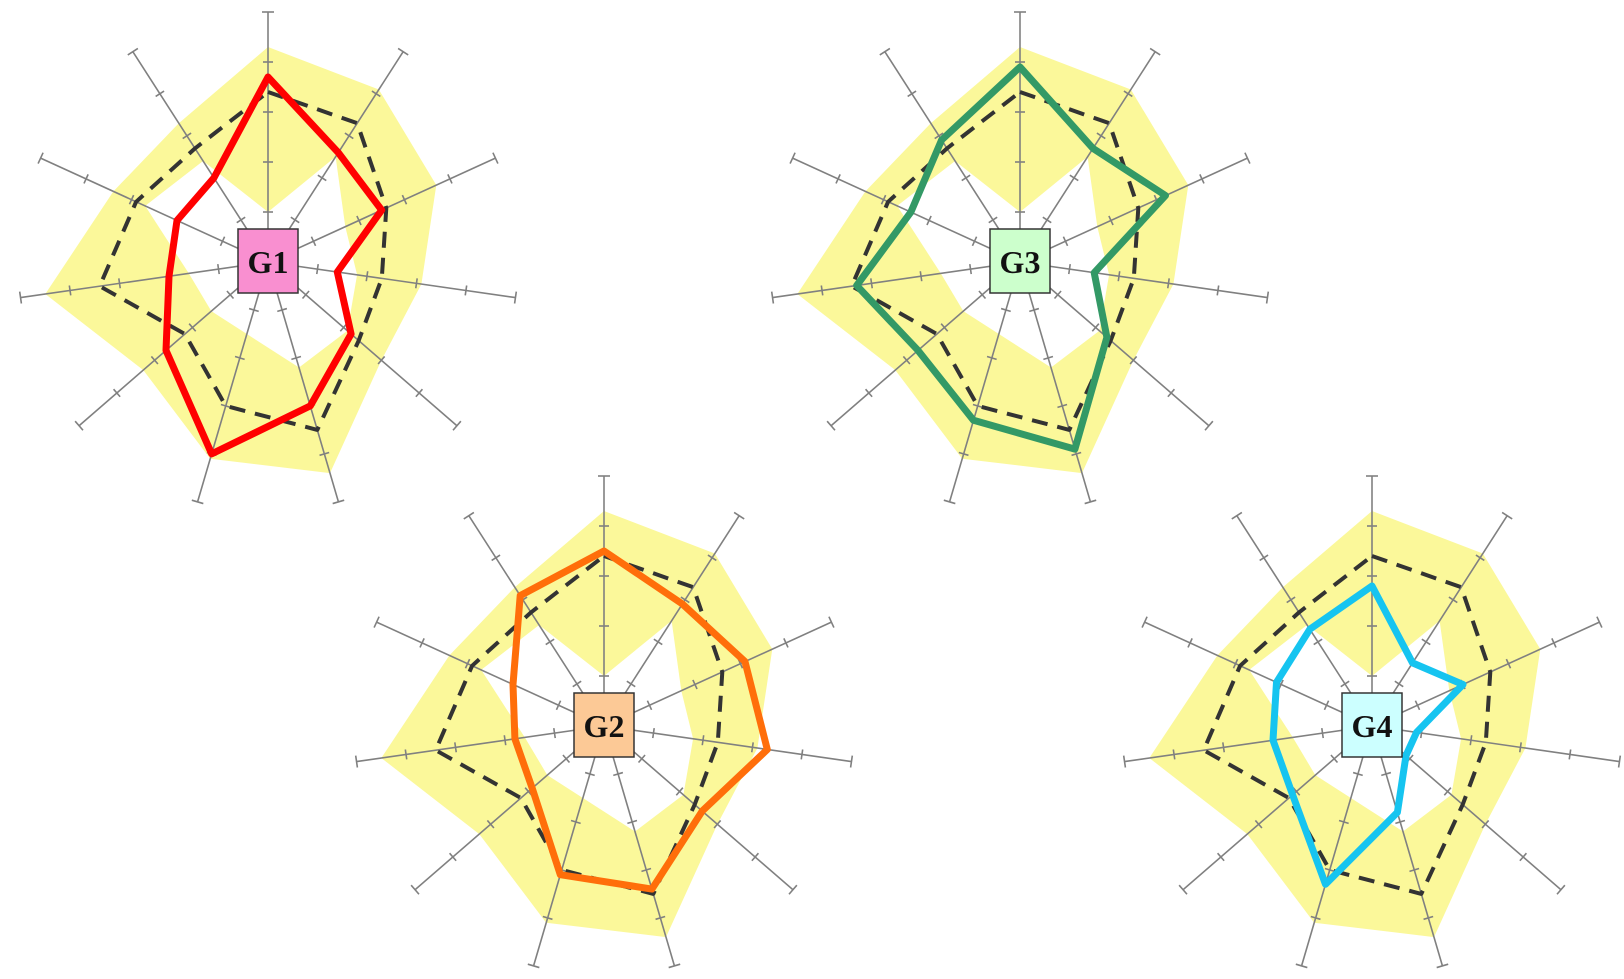 The image size is (1624, 979). I want to click on group-label: G4, so click(1372, 726).